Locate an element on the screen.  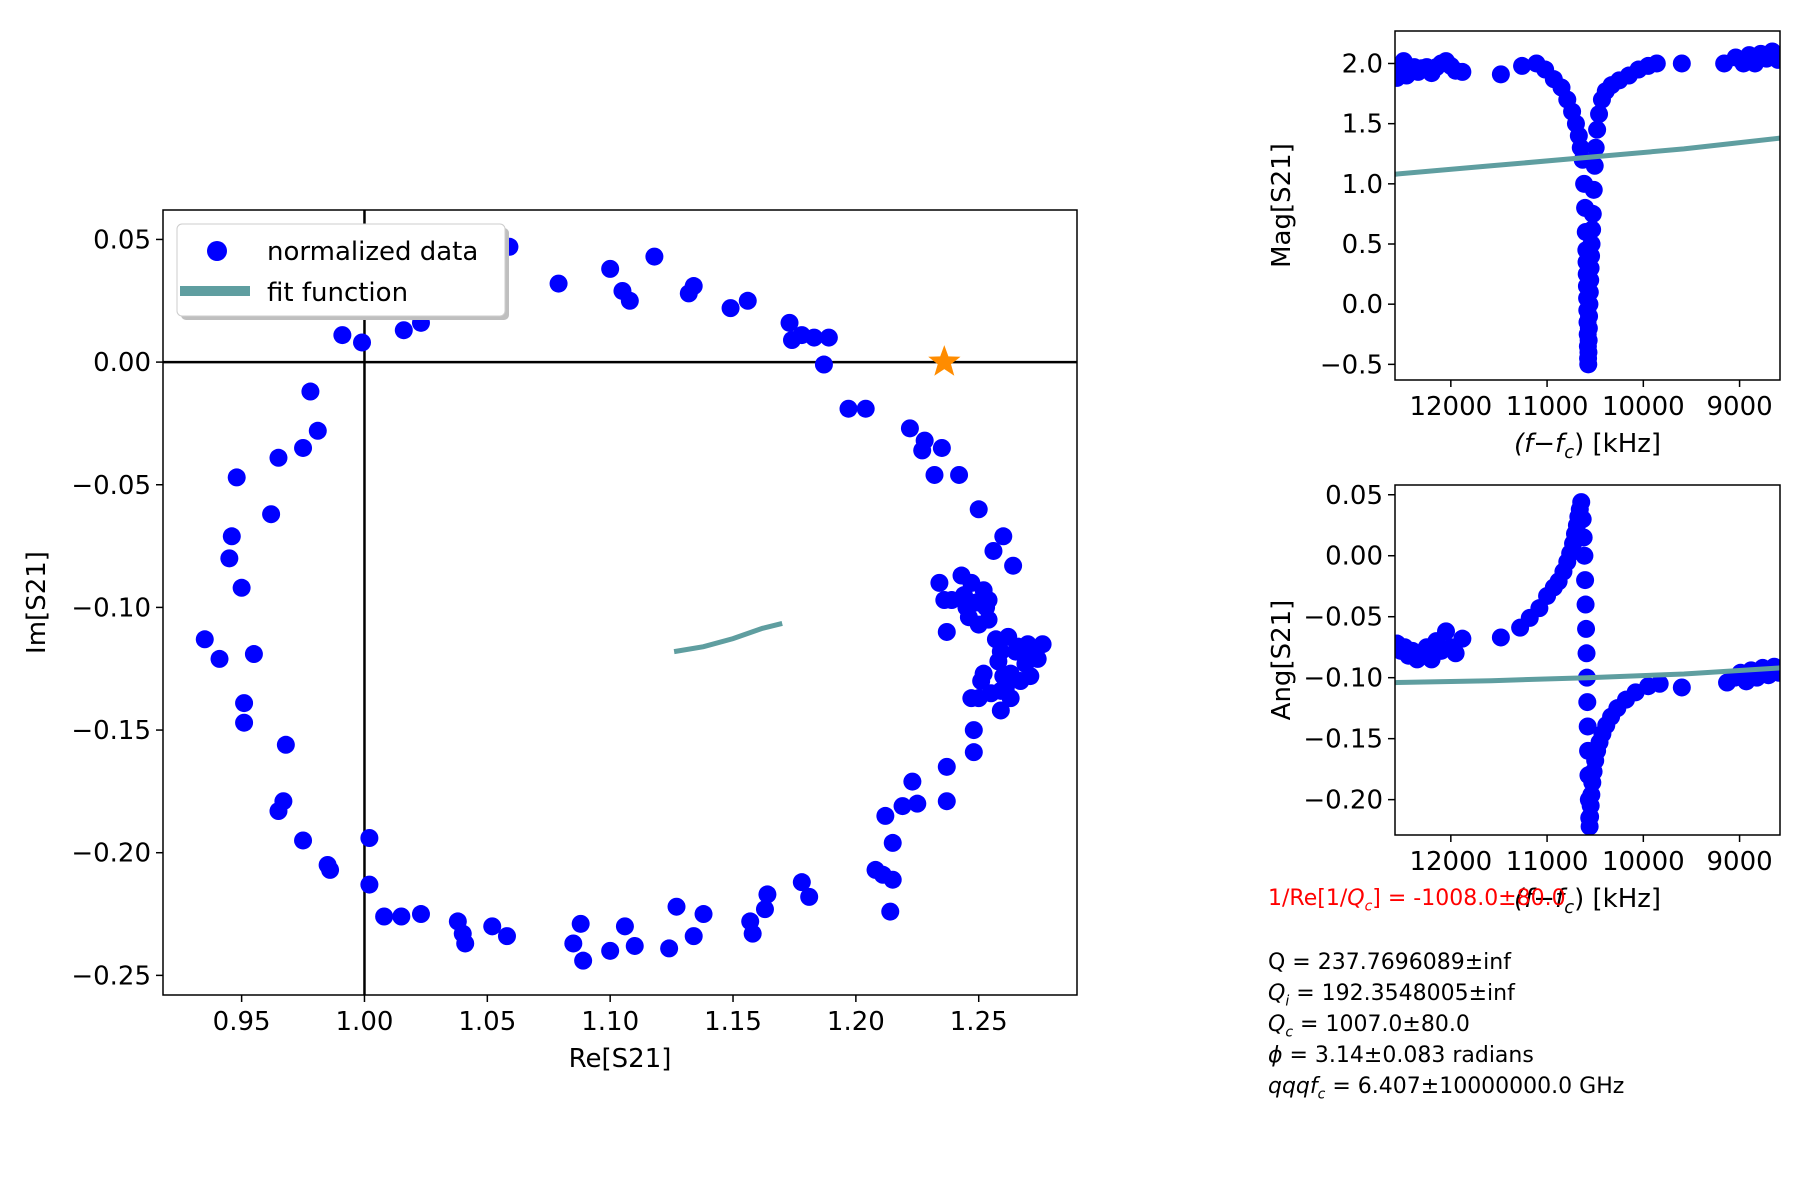
fit-result-q: Q = 237.7696089±inf is located at coordinates (1389, 962).